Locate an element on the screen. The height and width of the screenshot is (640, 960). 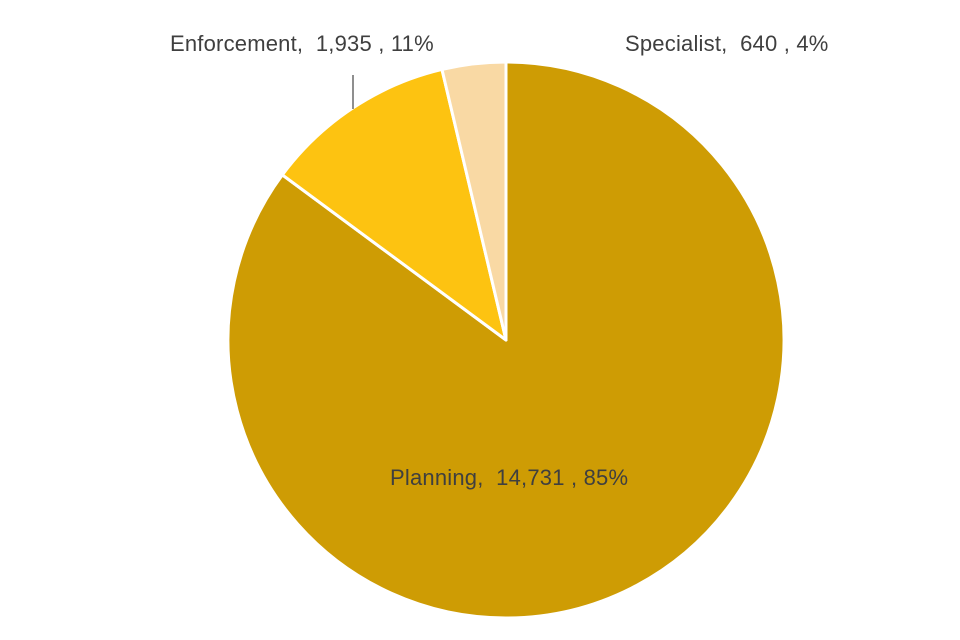
enforcement-leader-line is located at coordinates (353, 92).